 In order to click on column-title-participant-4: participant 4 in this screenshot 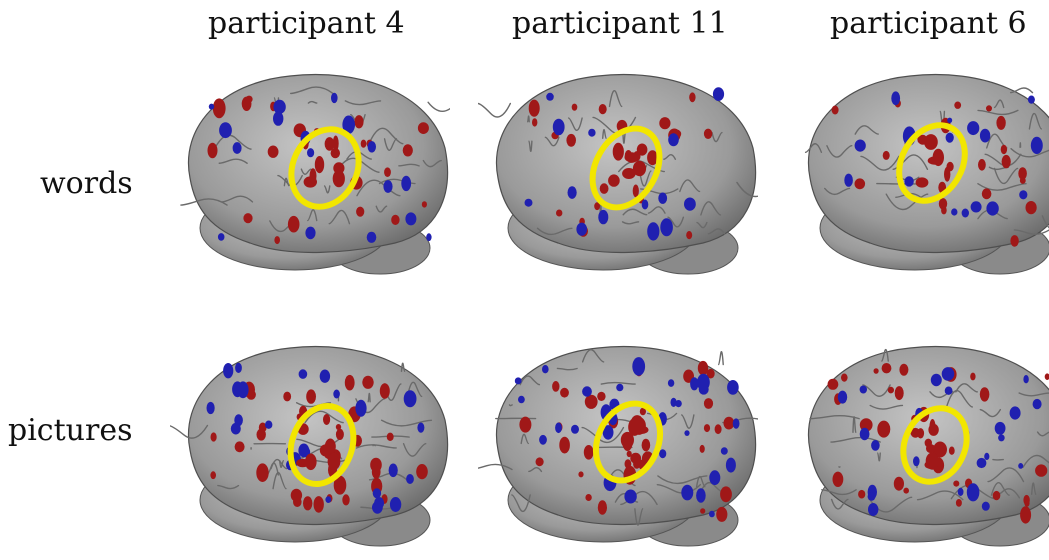, I will do `click(306, 23)`.